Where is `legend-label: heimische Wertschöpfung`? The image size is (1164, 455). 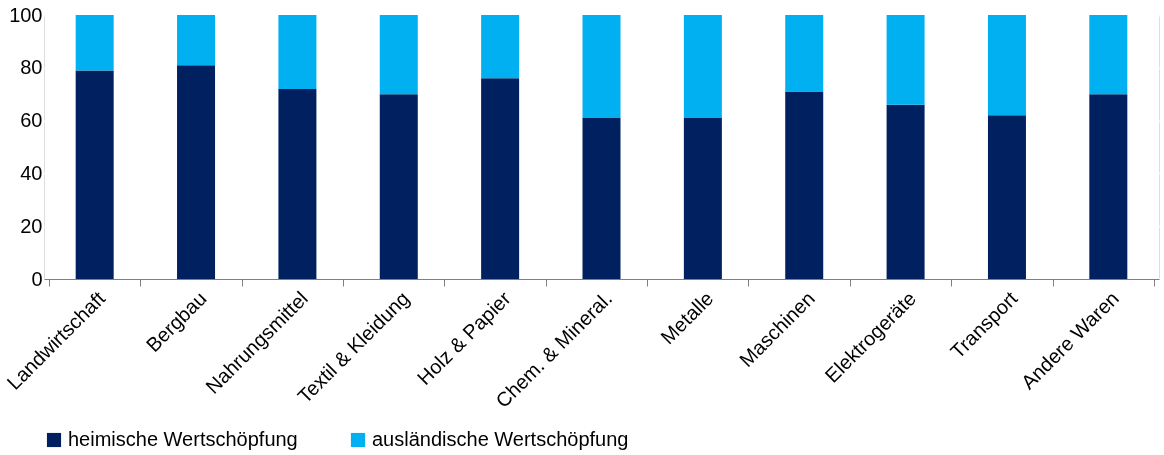
legend-label: heimische Wertschöpfung is located at coordinates (183, 439).